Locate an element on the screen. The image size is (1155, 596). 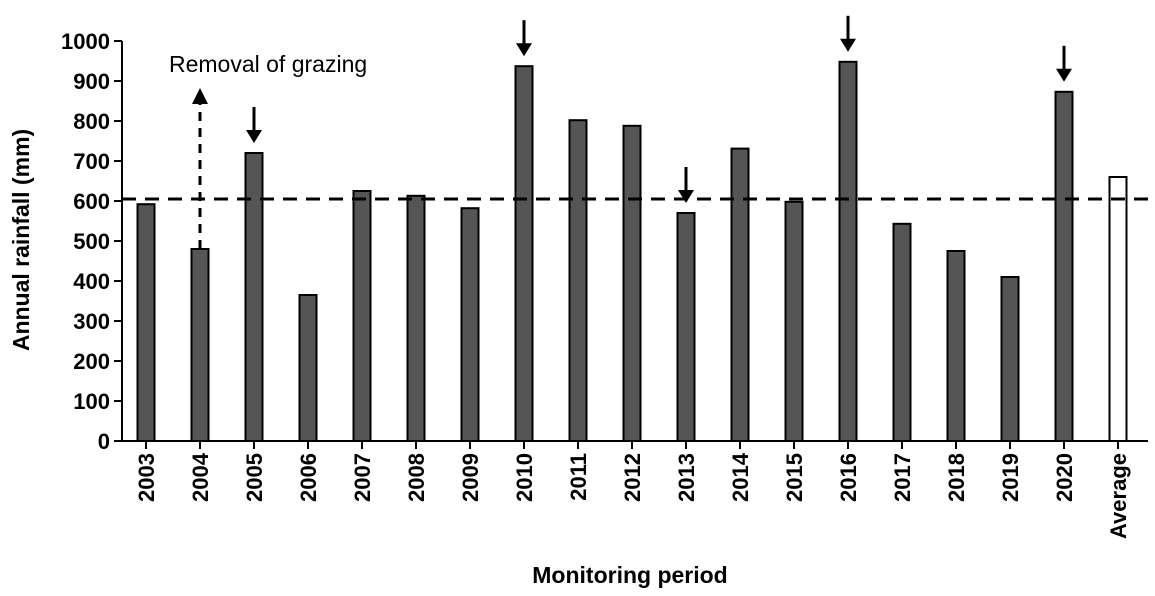
removal-of-grazing-label: Removal of grazing is located at coordinates (268, 64).